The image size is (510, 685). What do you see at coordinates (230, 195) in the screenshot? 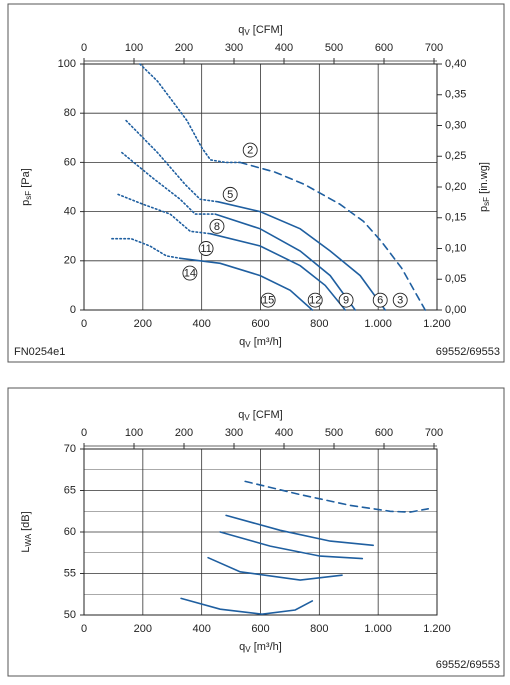
I see `annotation: 5` at bounding box center [230, 195].